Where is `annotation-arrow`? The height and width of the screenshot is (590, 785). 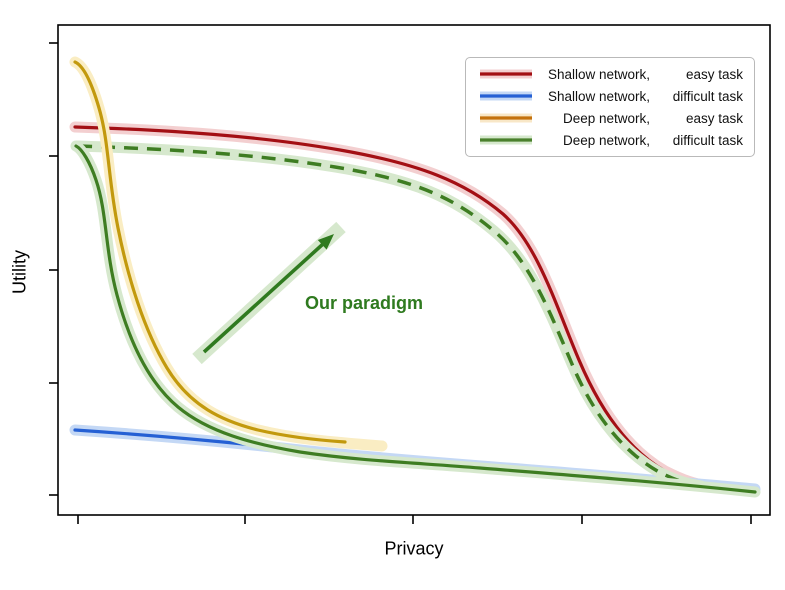
annotation-arrow is located at coordinates (269, 293).